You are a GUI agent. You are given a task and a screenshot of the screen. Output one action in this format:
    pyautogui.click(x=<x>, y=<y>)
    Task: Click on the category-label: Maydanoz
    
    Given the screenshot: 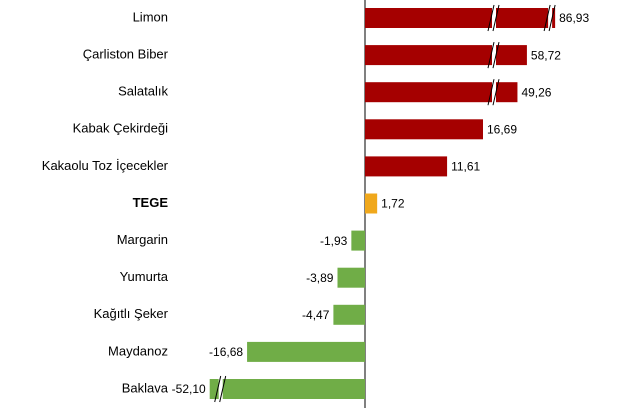 What is the action you would take?
    pyautogui.click(x=138, y=350)
    